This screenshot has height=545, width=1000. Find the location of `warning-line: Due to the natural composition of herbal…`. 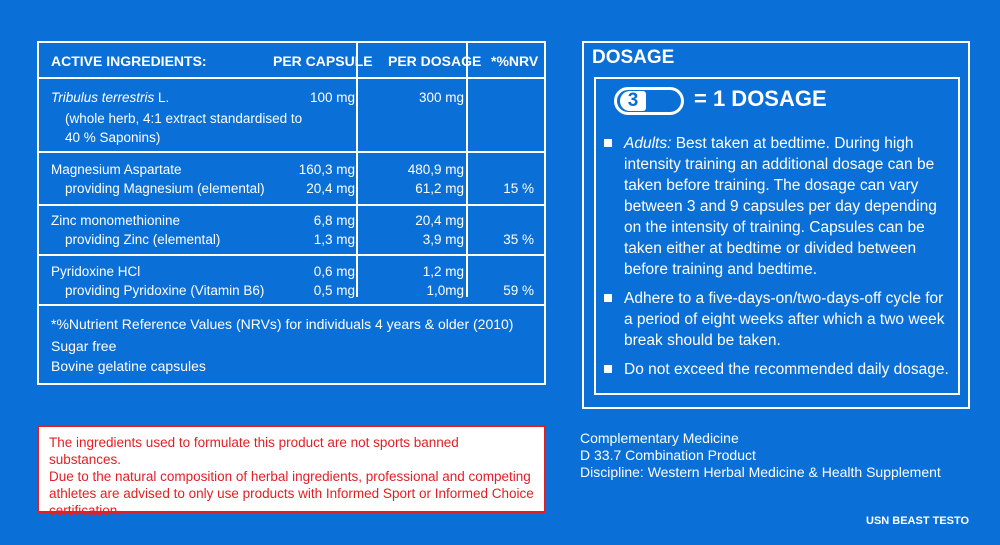

warning-line: Due to the natural composition of herbal… is located at coordinates (290, 476).